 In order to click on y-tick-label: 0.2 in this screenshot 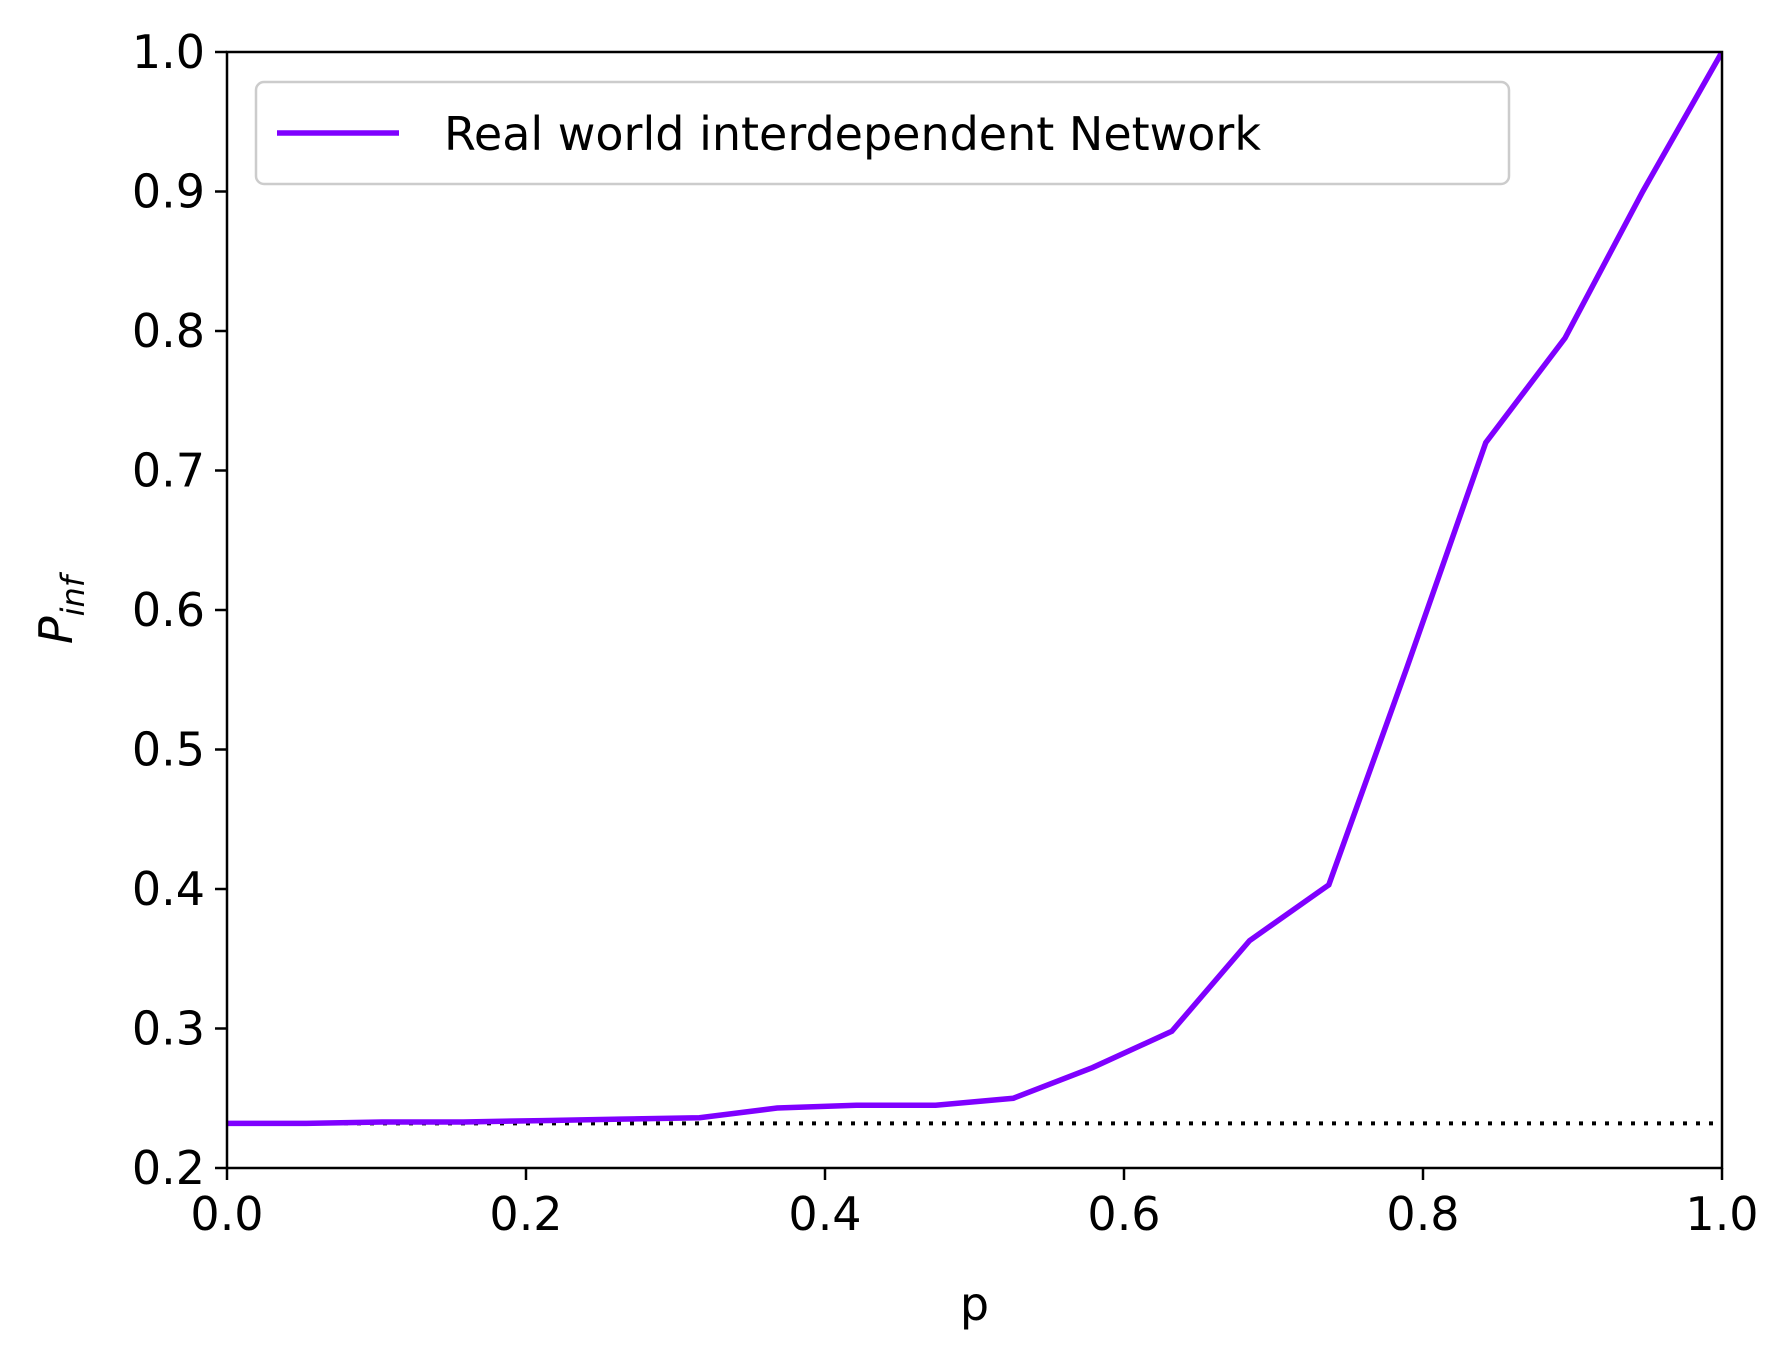, I will do `click(168, 1168)`.